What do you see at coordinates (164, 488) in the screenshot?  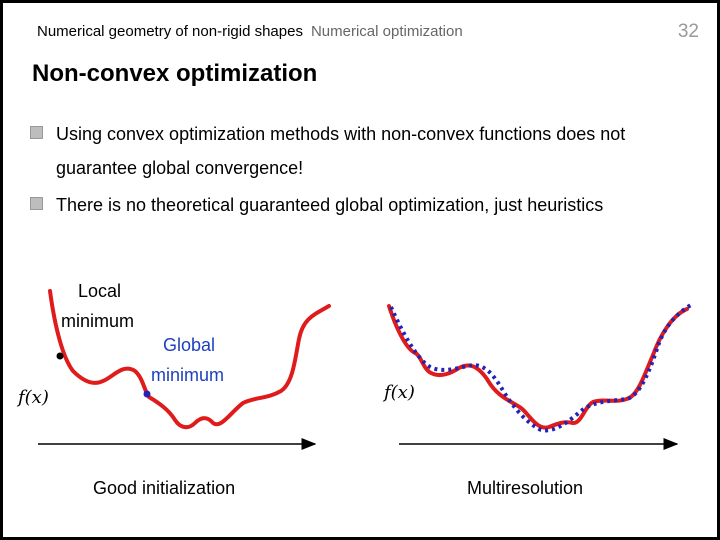 I see `caption-good-initialization: Good initialization` at bounding box center [164, 488].